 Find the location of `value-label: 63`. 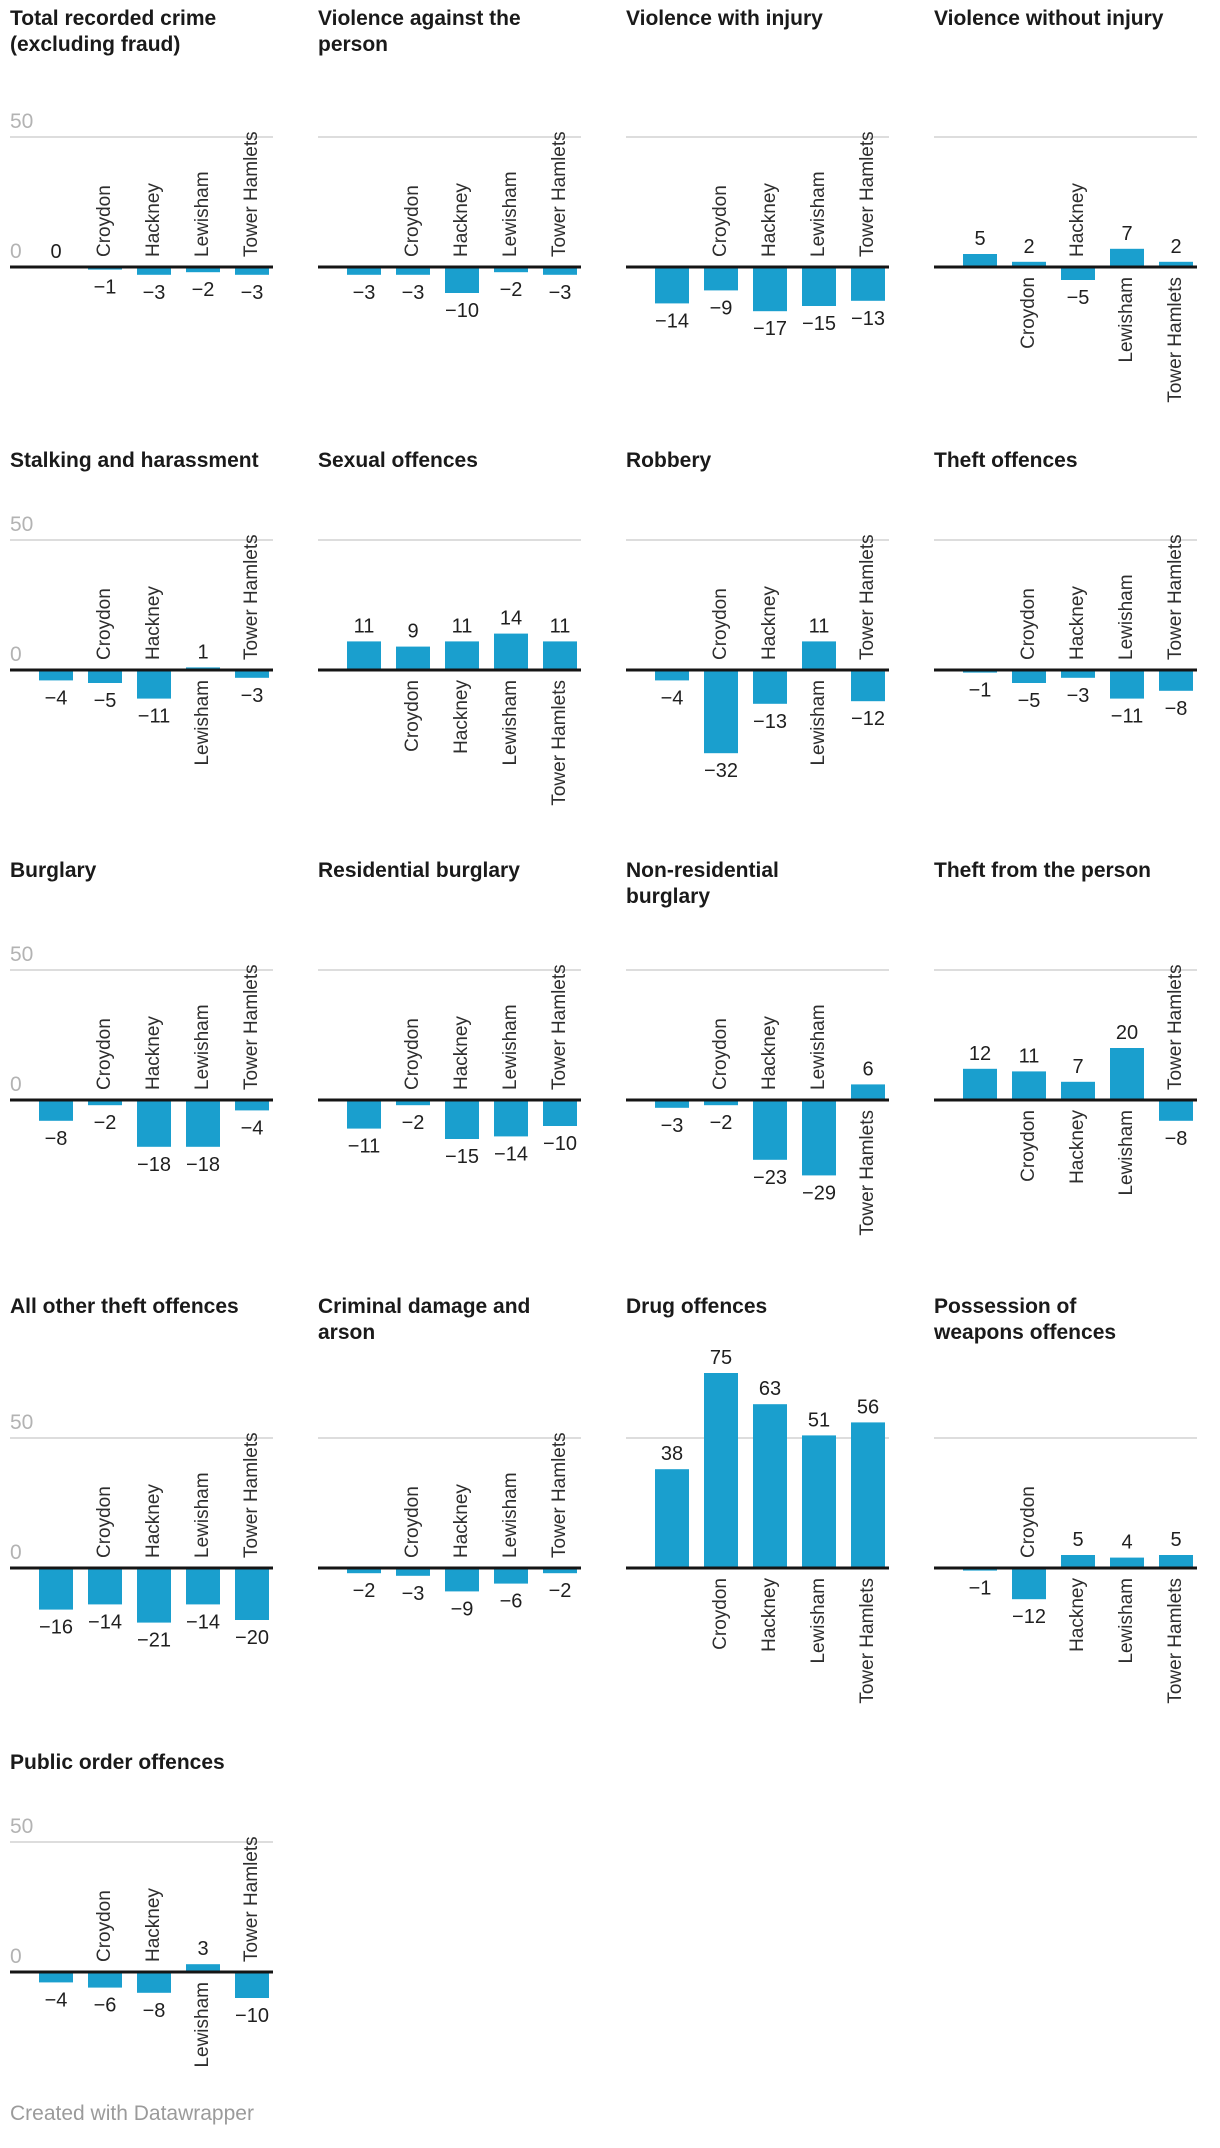

value-label: 63 is located at coordinates (770, 1389).